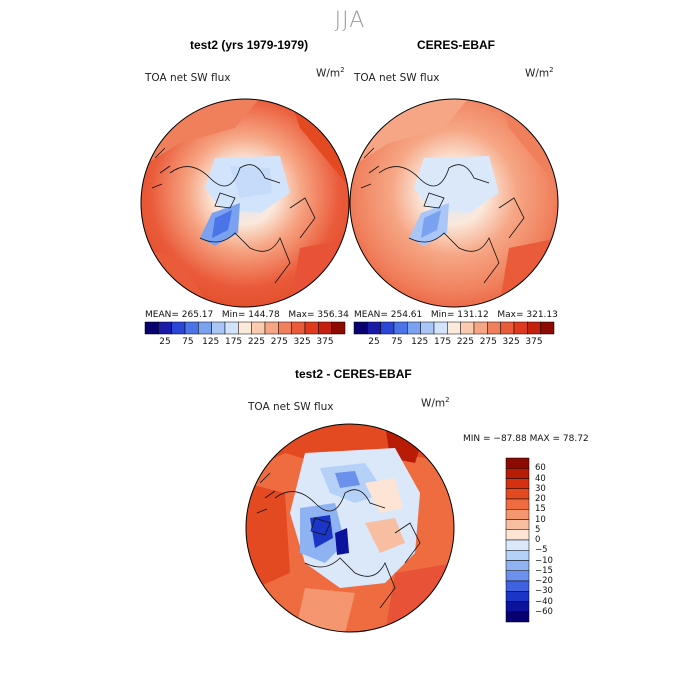 Image resolution: width=700 pixels, height=700 pixels. I want to click on diff-colorbar-label: 40, so click(540, 478).